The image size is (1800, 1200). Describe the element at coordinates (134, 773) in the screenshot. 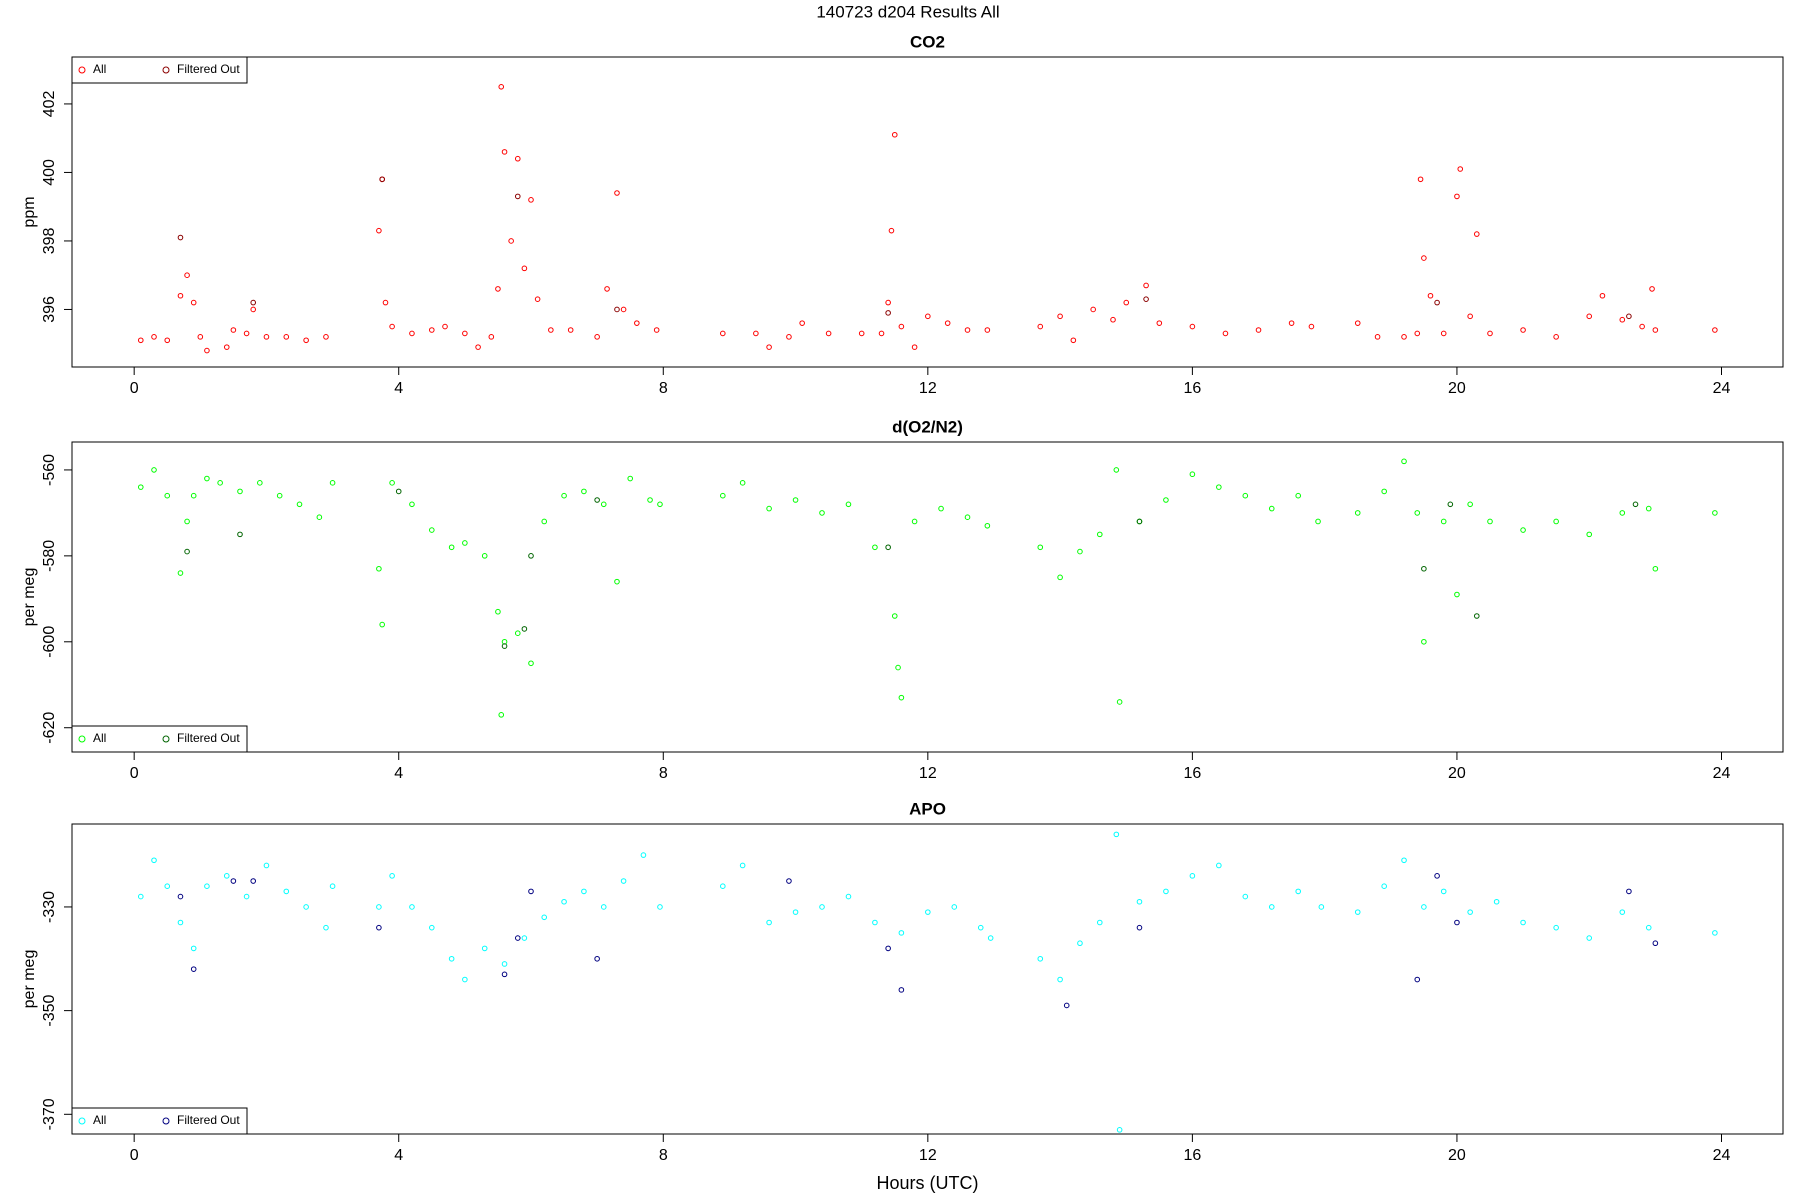

I see `x-tick-label: 0` at that location.